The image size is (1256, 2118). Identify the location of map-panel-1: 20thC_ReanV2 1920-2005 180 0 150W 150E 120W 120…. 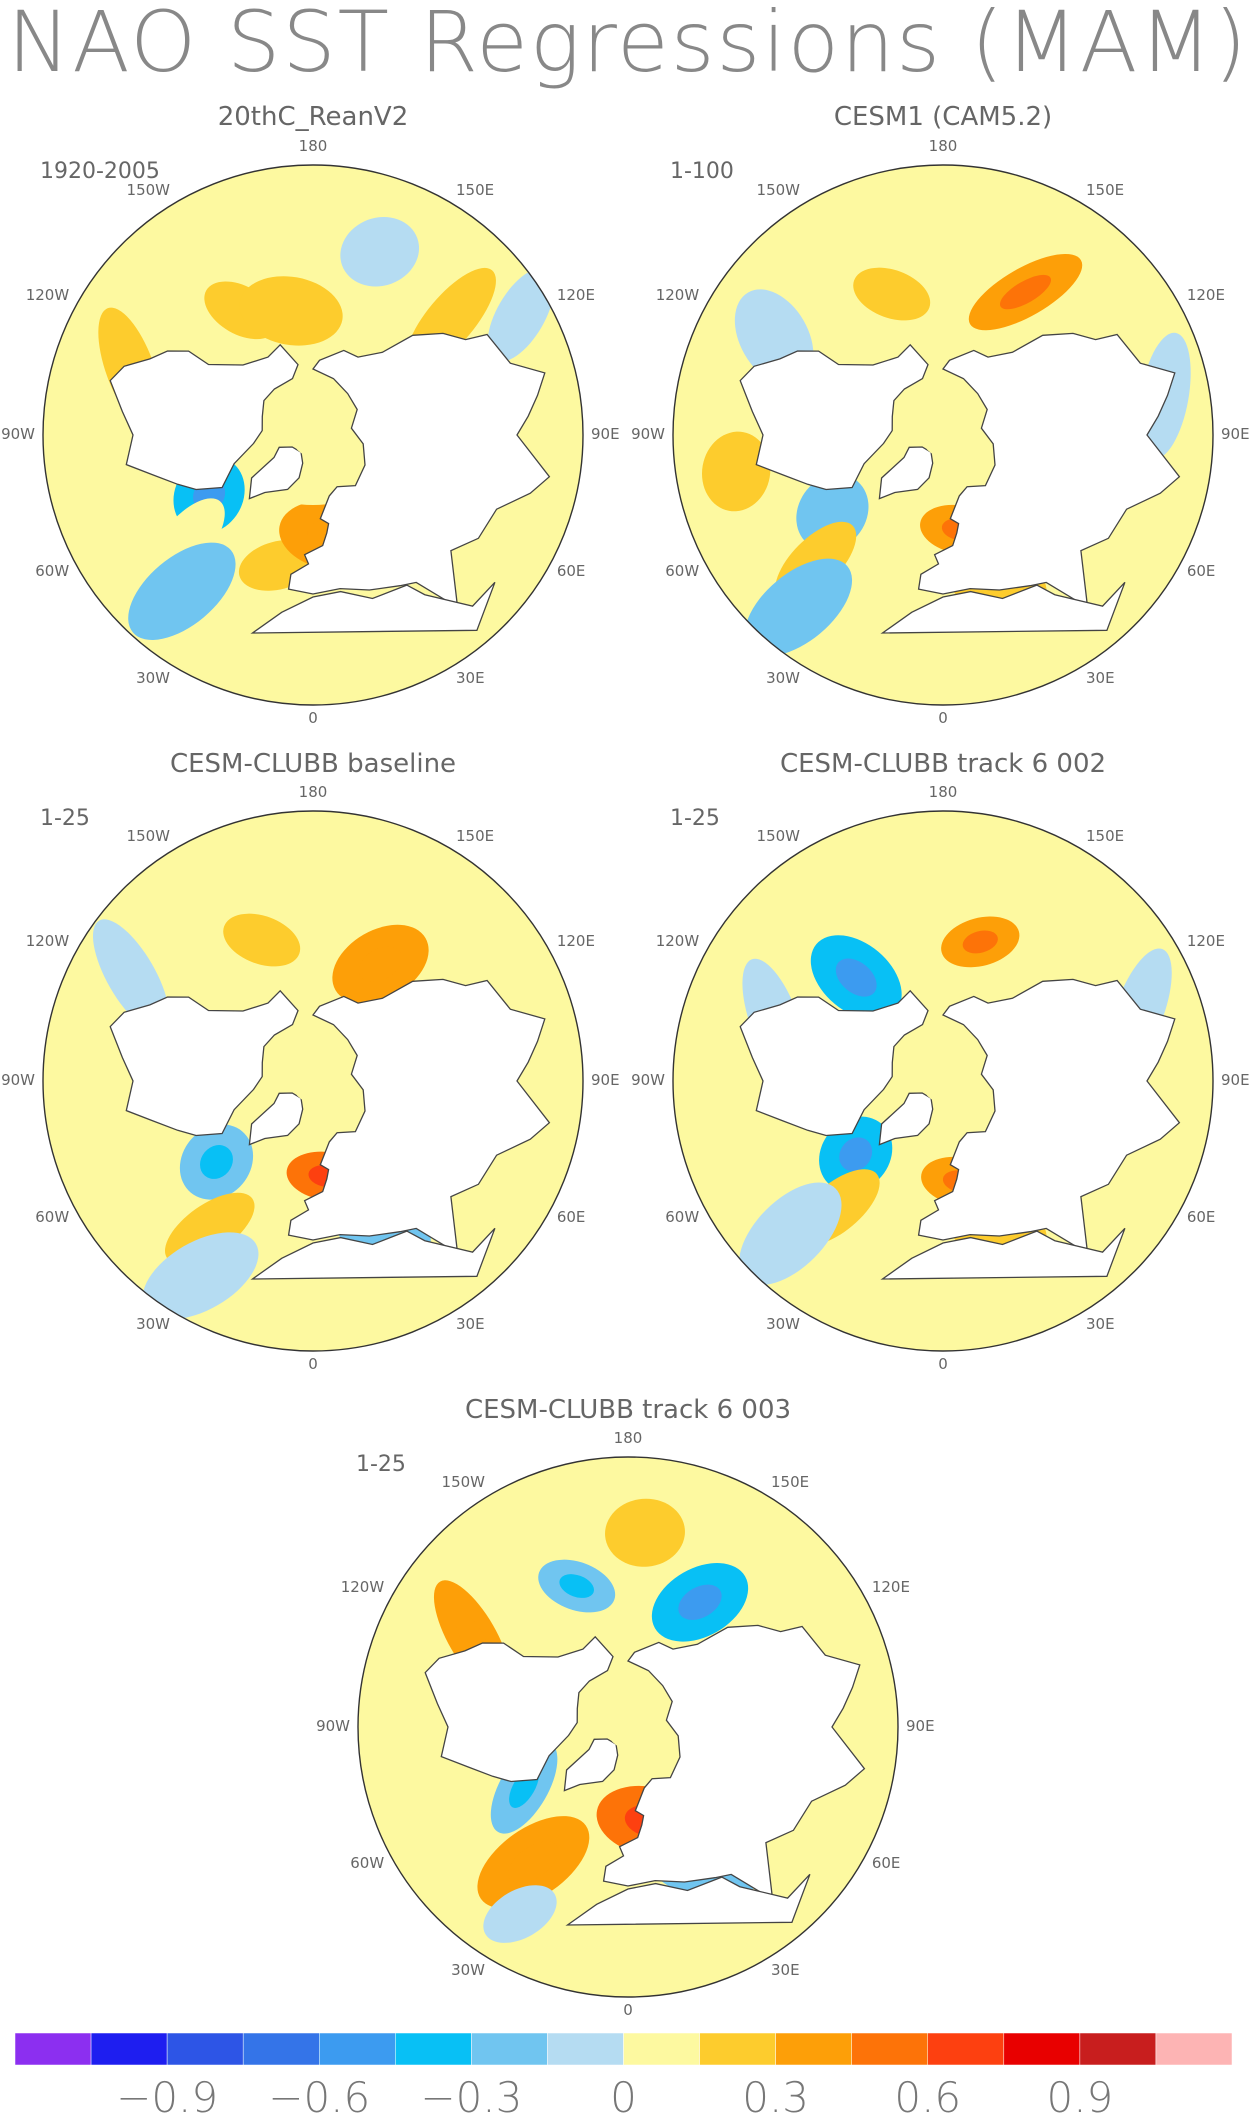
(310, 414).